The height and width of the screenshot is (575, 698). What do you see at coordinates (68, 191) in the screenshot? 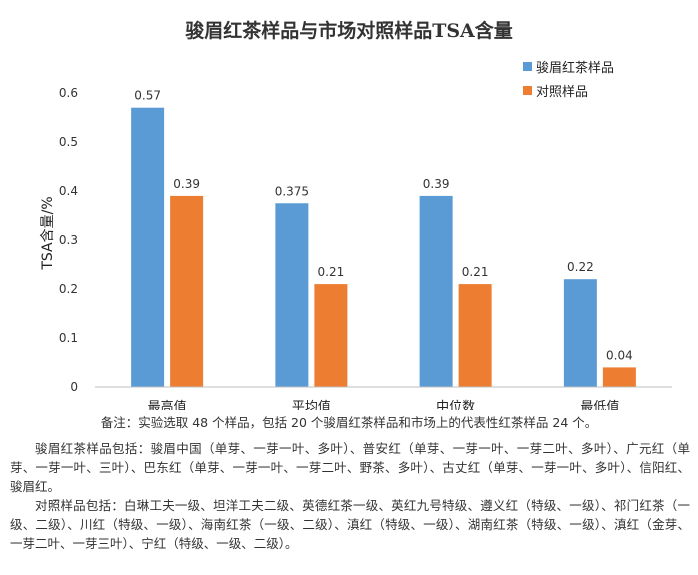
I see `y-tick-label: 0.4` at bounding box center [68, 191].